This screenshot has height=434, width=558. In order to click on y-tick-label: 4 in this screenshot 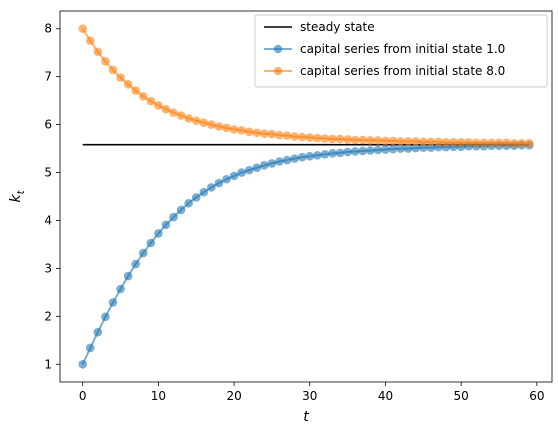, I will do `click(48, 220)`.